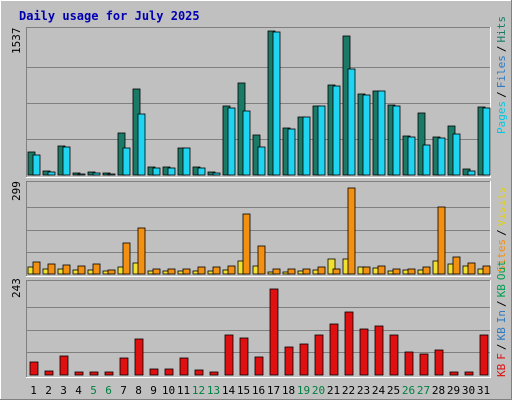  I want to click on legend-sites: Sites, so click(501, 255).